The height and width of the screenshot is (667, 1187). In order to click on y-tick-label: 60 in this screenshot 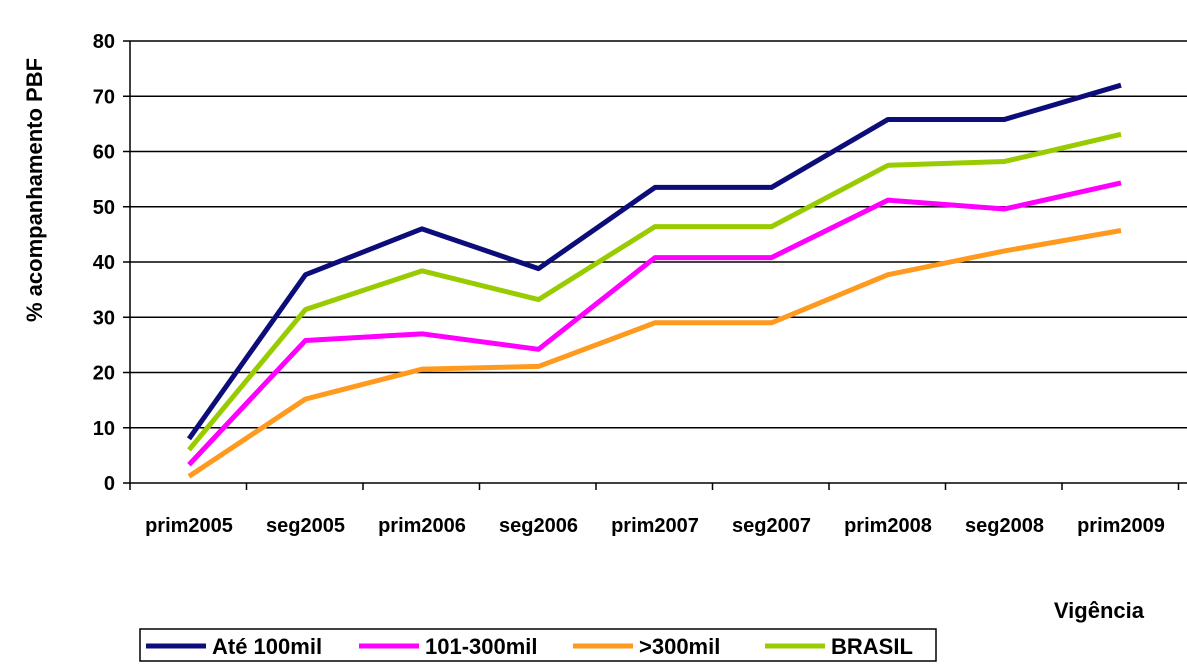, I will do `click(104, 153)`.